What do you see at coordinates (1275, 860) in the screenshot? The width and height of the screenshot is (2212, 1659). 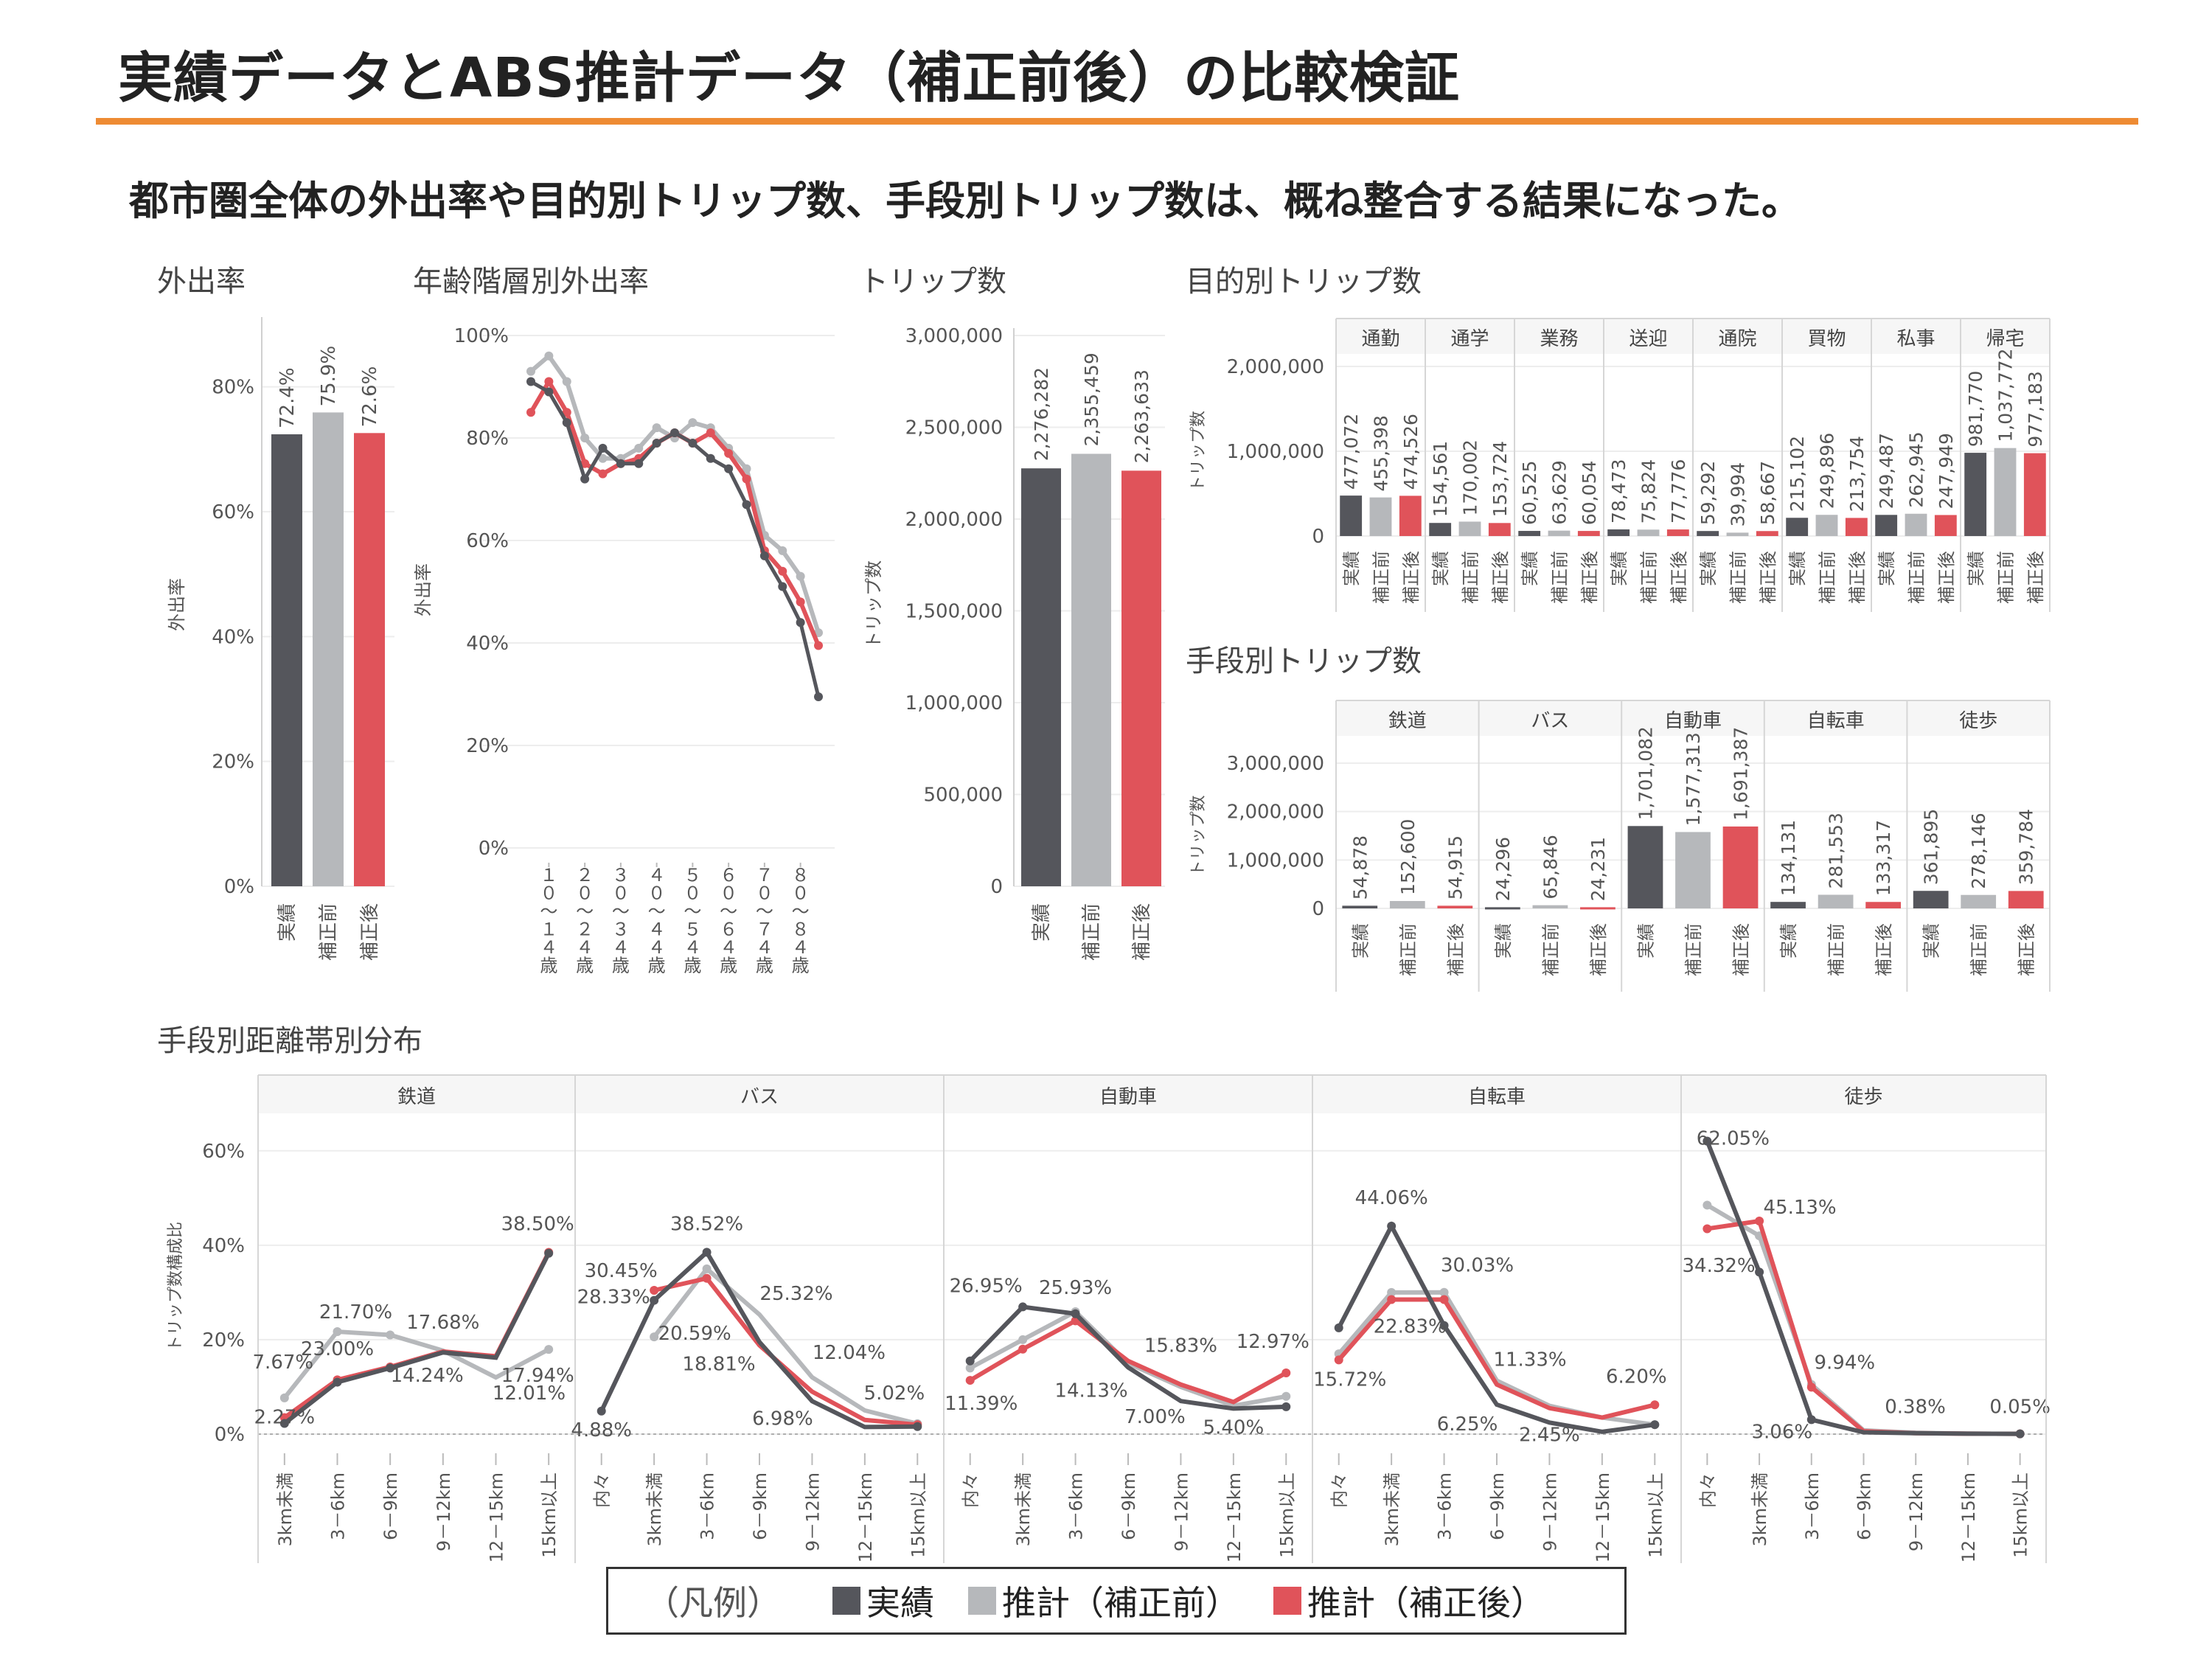 I see `mode-ytick-label: 1,000,000` at bounding box center [1275, 860].